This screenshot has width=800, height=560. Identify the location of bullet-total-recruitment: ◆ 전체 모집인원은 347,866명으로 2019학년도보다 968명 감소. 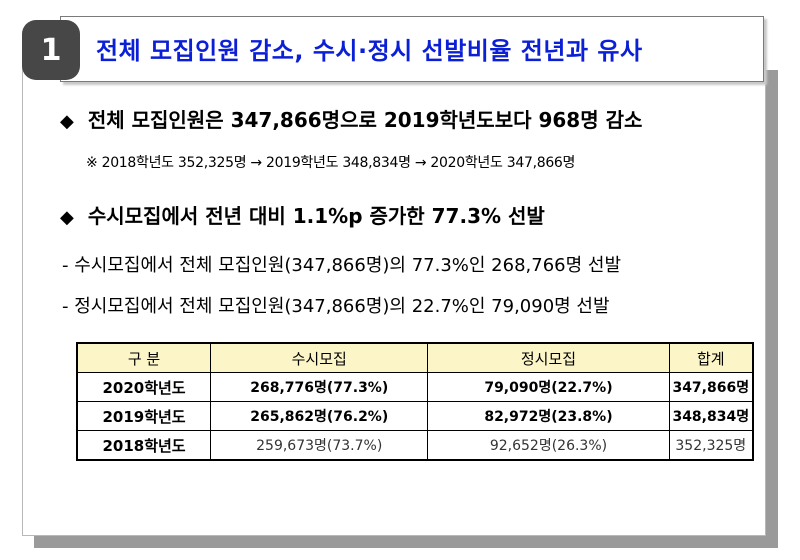
(351, 118).